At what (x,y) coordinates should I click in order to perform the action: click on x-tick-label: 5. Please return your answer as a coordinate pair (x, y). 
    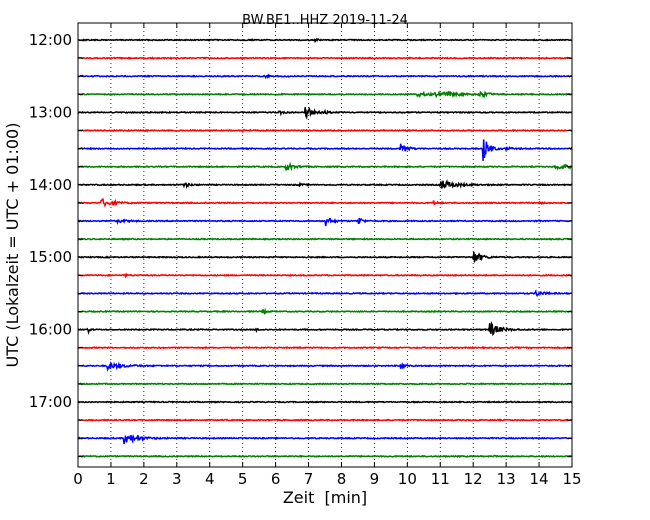
    Looking at the image, I should click on (243, 479).